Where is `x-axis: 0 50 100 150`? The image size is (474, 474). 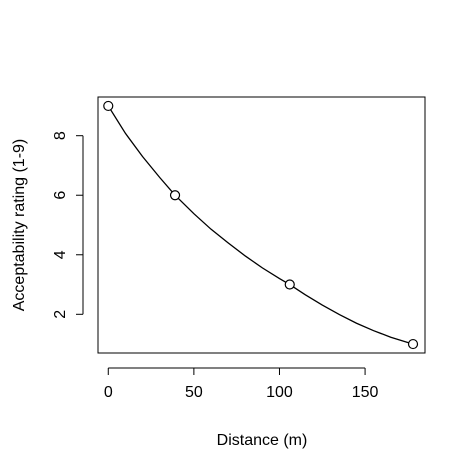 x-axis: 0 50 100 150 is located at coordinates (241, 384).